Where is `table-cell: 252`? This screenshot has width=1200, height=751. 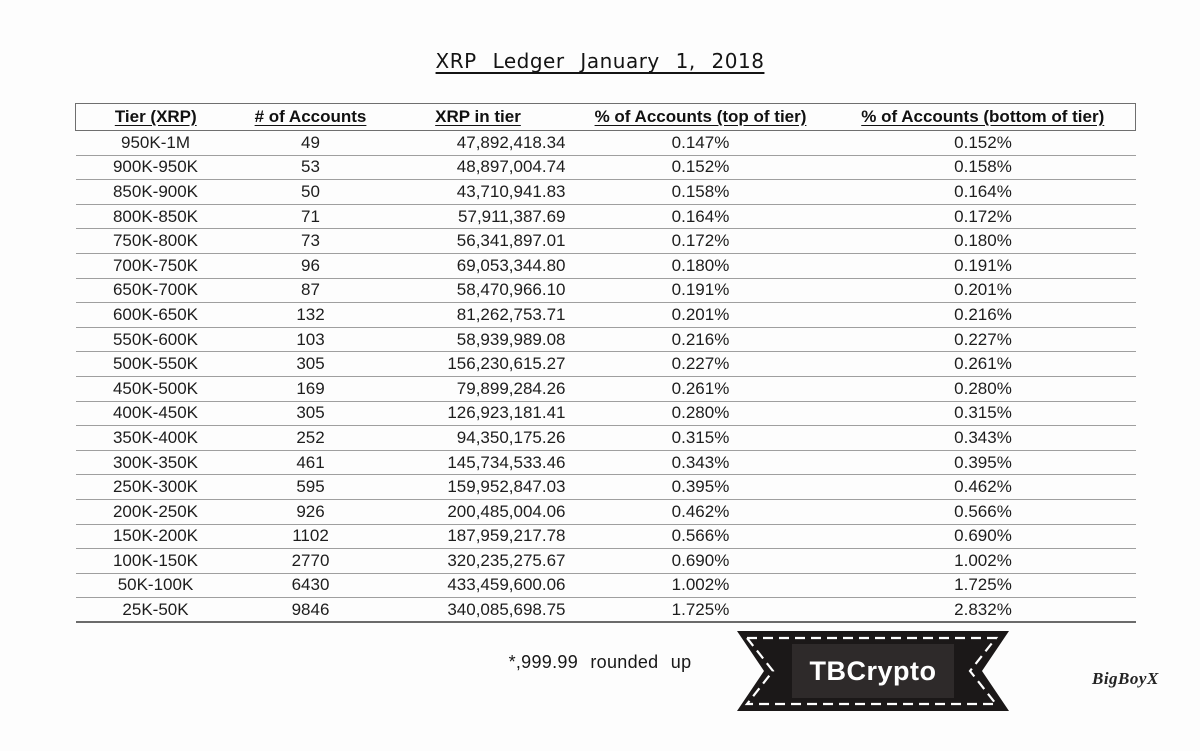
table-cell: 252 is located at coordinates (310, 438).